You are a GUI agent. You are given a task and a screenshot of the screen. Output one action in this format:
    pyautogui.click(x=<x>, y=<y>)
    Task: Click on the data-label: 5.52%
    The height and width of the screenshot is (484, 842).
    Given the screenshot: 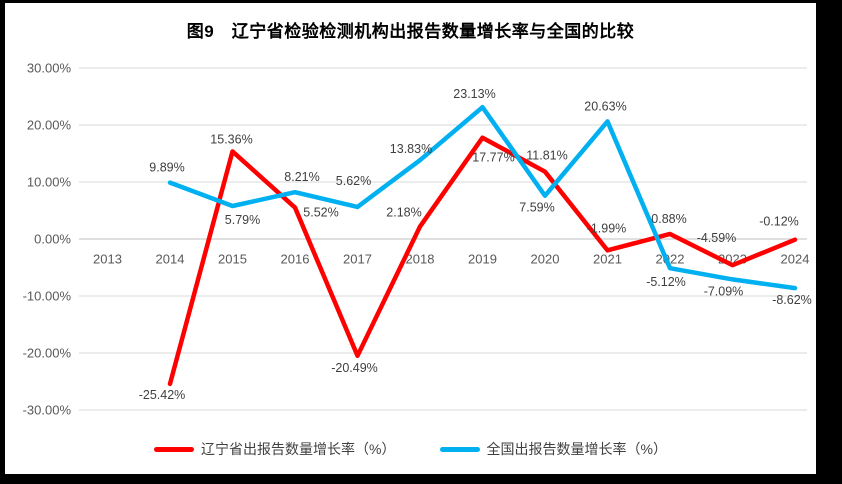 What is the action you would take?
    pyautogui.click(x=320, y=213)
    